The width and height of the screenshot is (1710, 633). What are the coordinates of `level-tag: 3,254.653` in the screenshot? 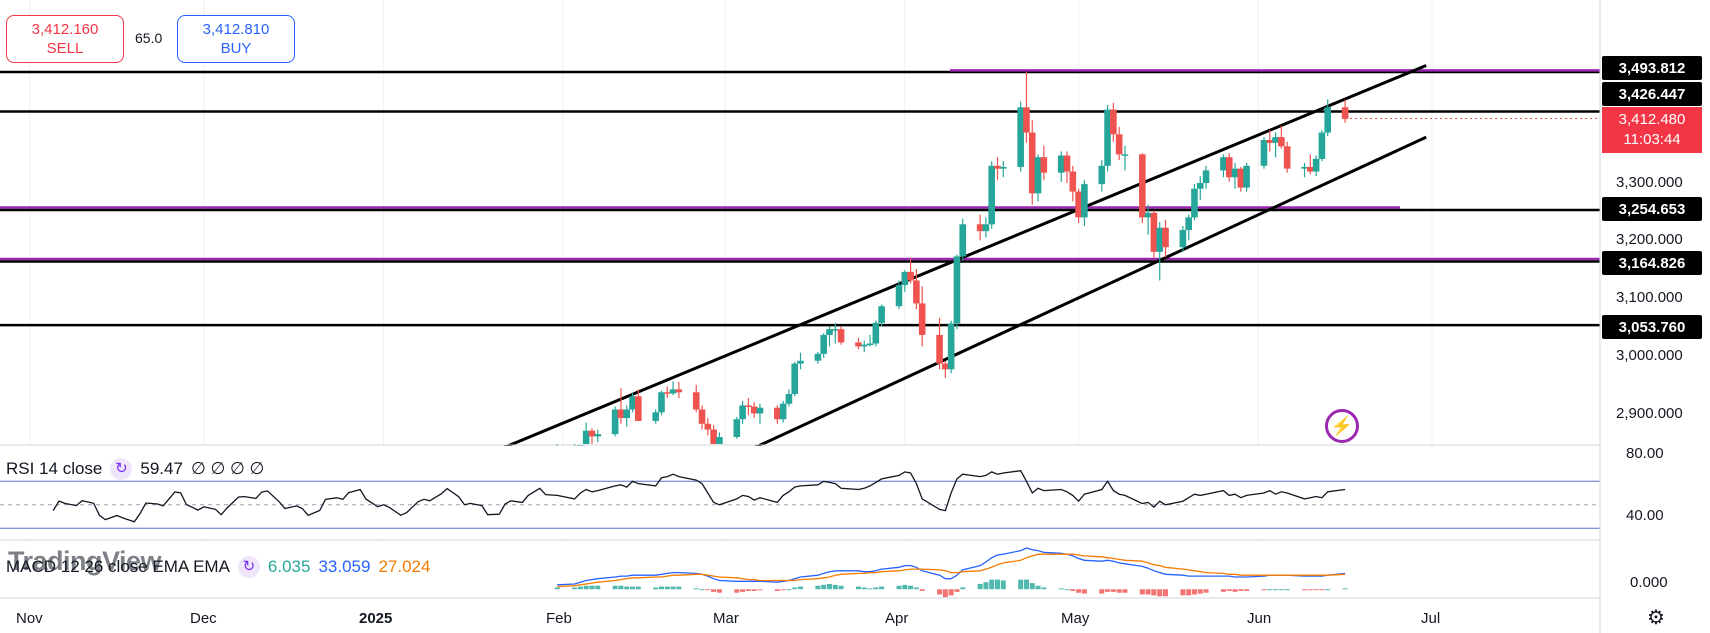 It's located at (1652, 209).